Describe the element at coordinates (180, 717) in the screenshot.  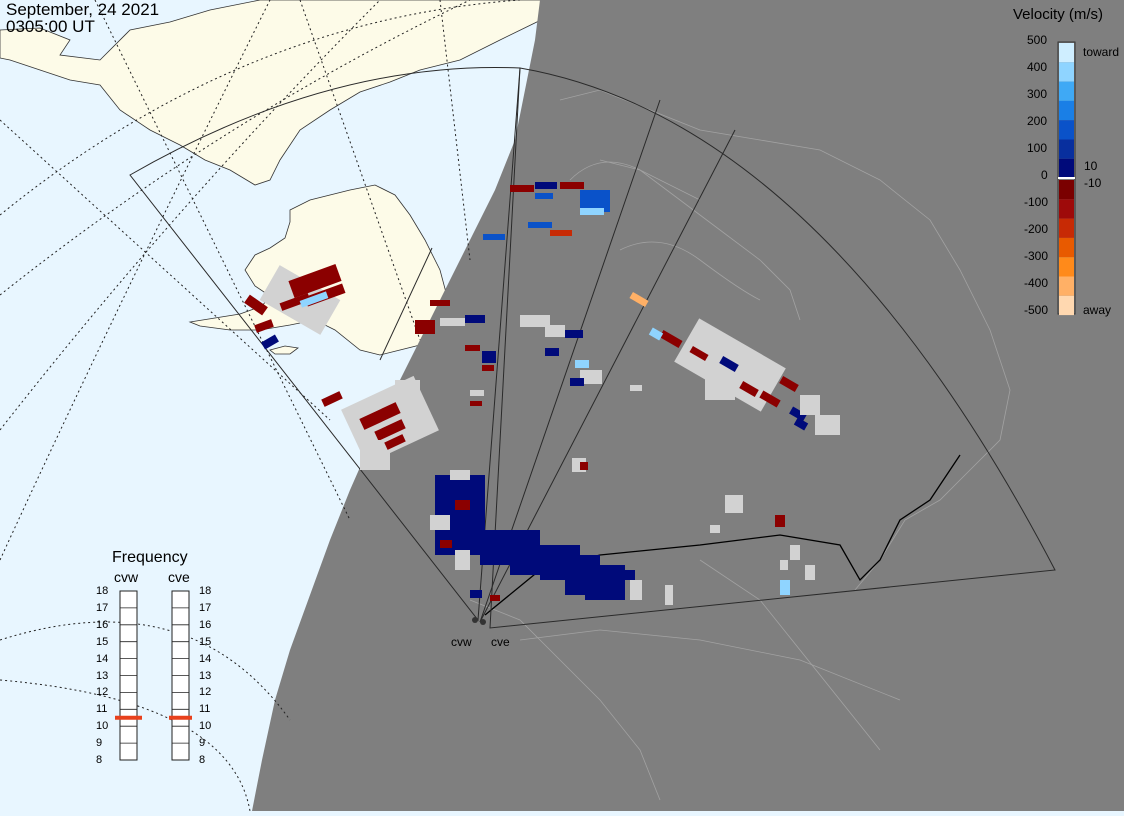
I see `cve-frequency-marker` at that location.